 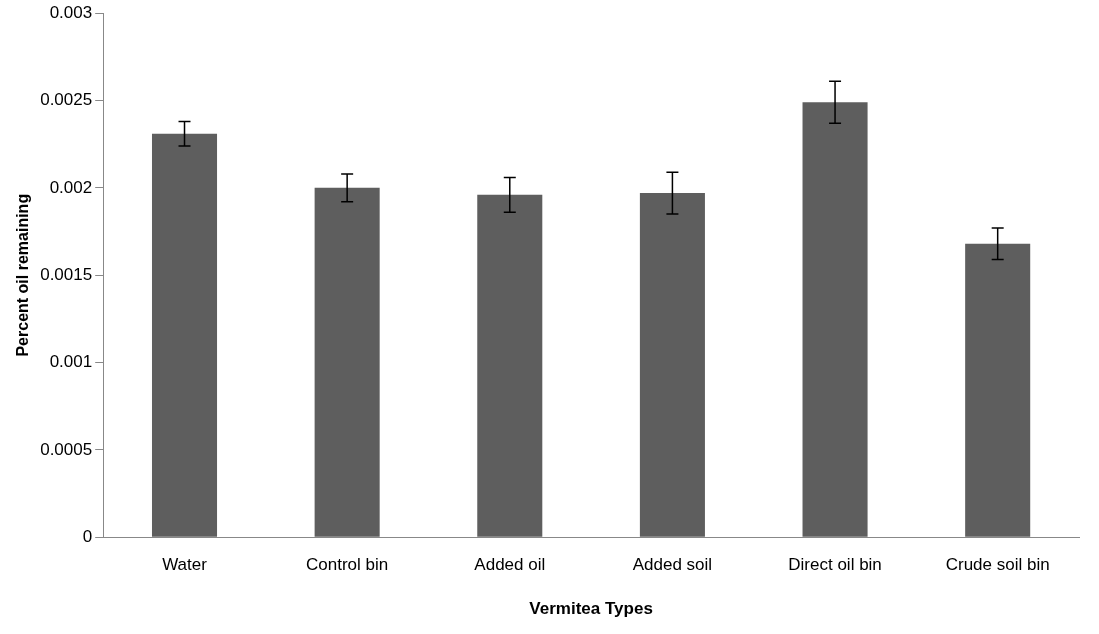 I want to click on x-tick-label: Added soil, so click(x=672, y=565).